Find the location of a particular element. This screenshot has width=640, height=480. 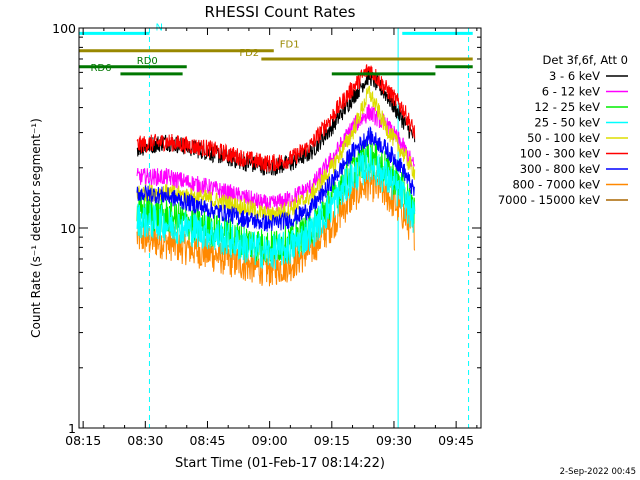

x-tick-label-1: 08:30 is located at coordinates (145, 440).